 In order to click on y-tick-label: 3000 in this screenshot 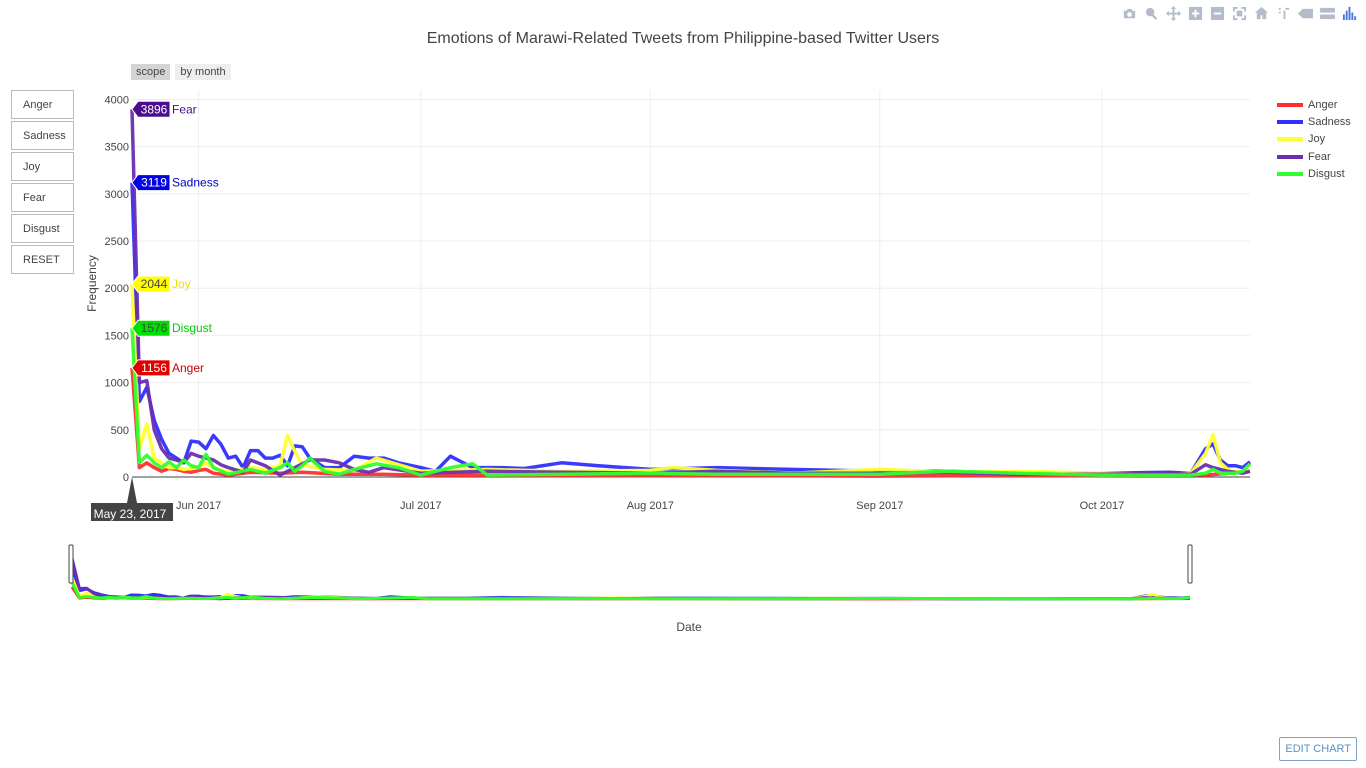, I will do `click(117, 195)`.